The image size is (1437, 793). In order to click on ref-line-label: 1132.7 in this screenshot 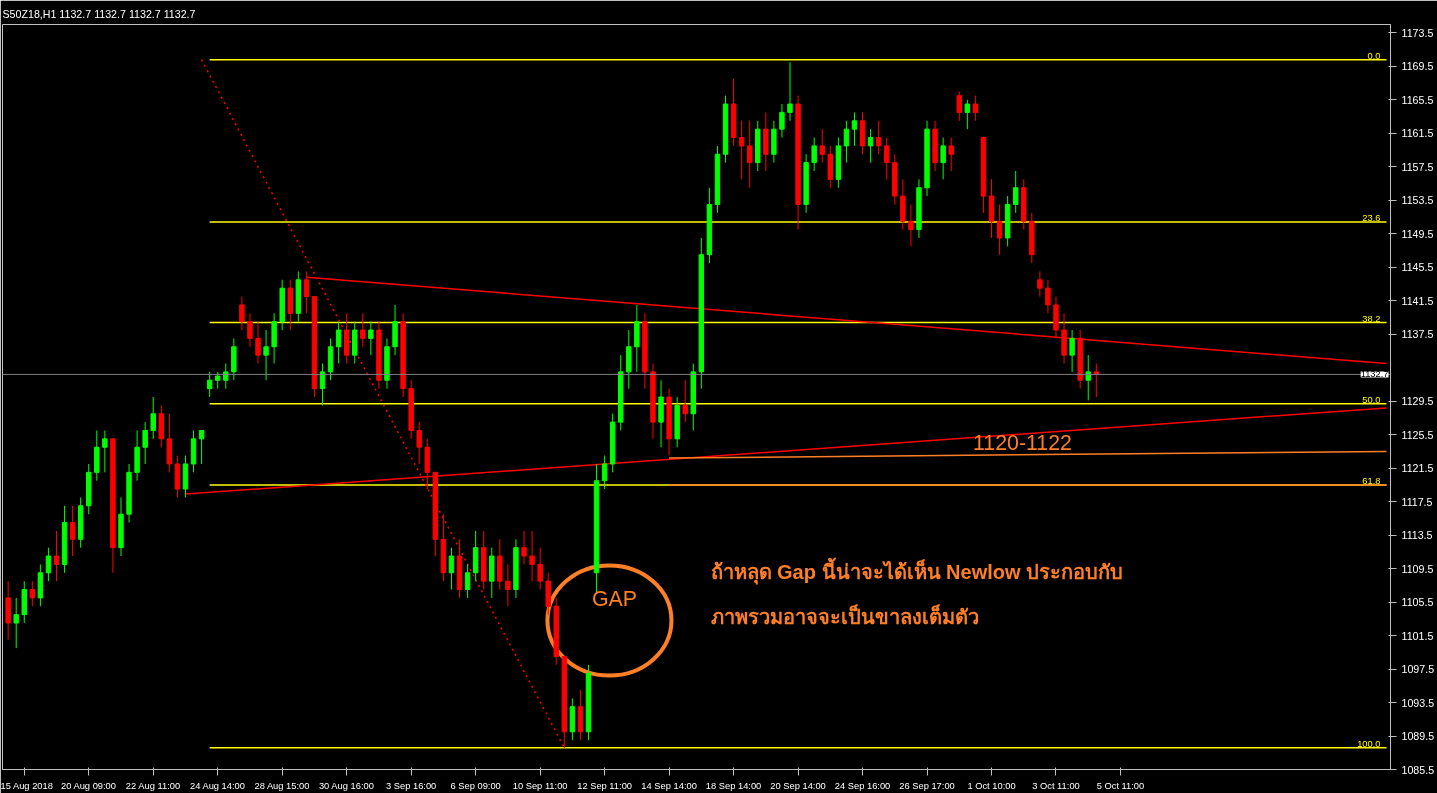, I will do `click(1374, 374)`.